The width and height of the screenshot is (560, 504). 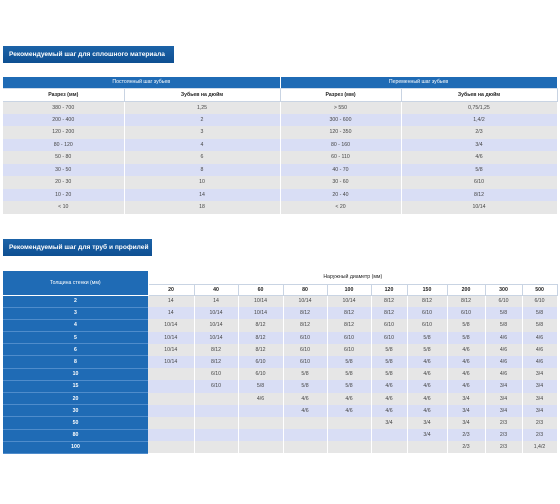 What do you see at coordinates (142, 83) in the screenshot?
I see `group-header-constant-pitch: Постоянный шаг зубьев` at bounding box center [142, 83].